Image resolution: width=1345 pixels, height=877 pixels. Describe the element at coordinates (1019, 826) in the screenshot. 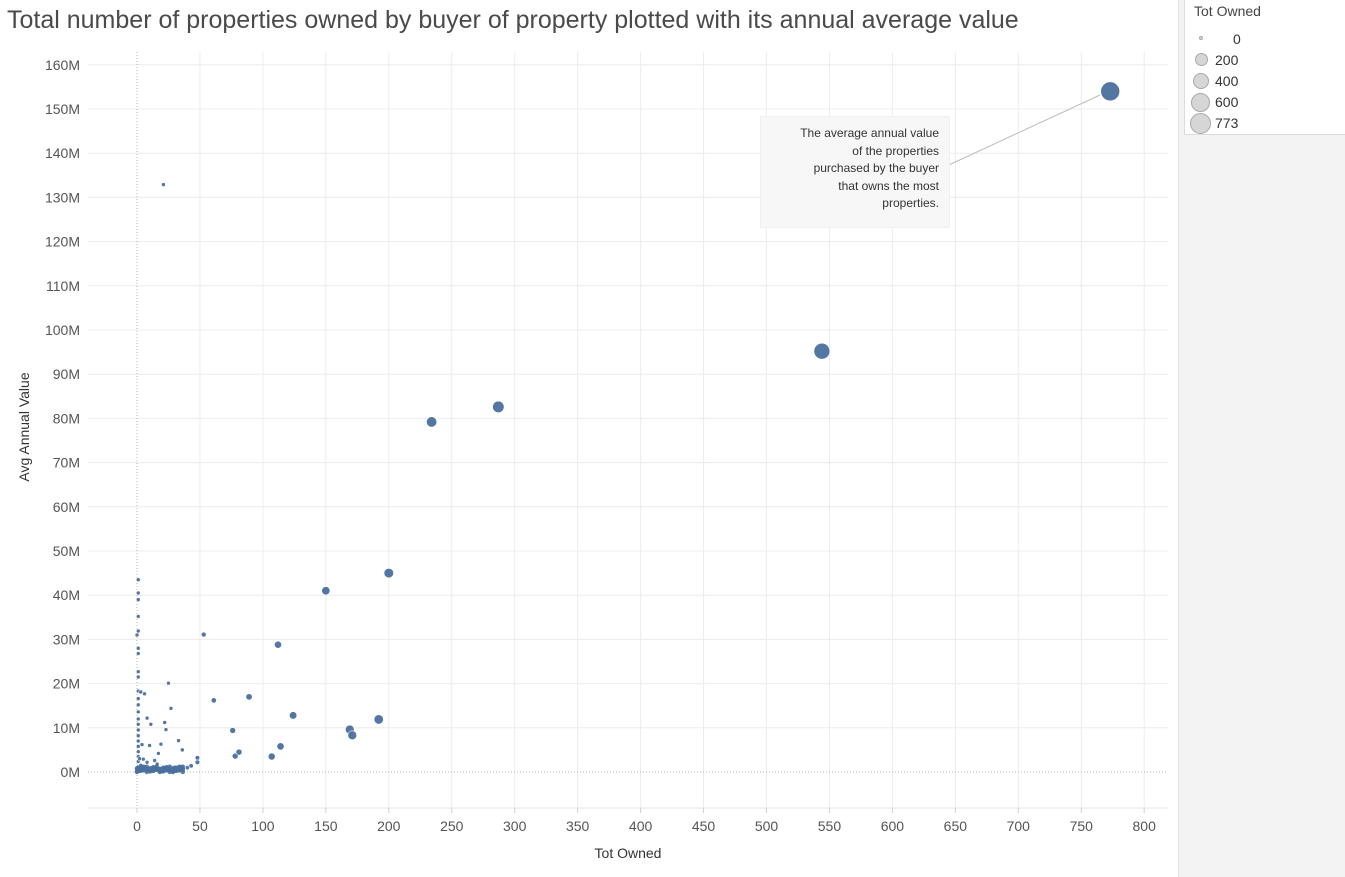

I see `x-tick-label: 700` at that location.